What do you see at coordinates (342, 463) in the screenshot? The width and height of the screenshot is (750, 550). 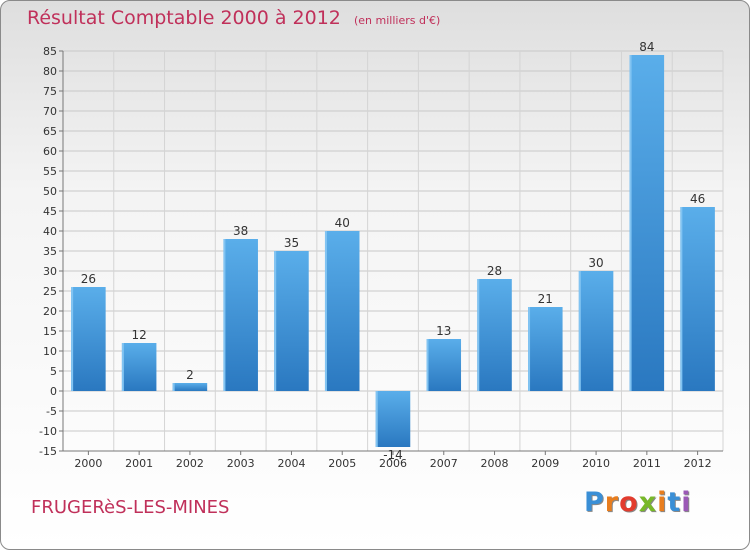 I see `x-tick-label: 2005` at bounding box center [342, 463].